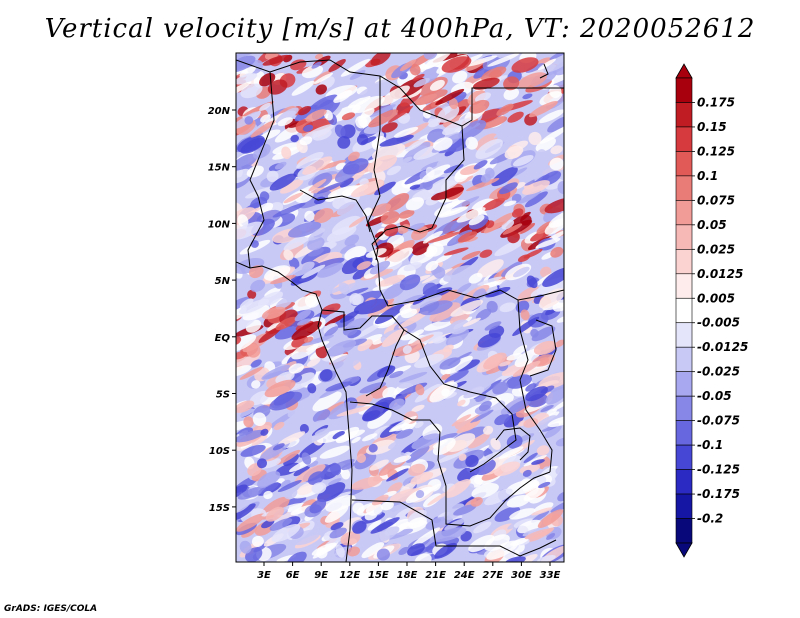 This screenshot has width=800, height=618. What do you see at coordinates (710, 445) in the screenshot?
I see `colorbar-label: -0.1` at bounding box center [710, 445].